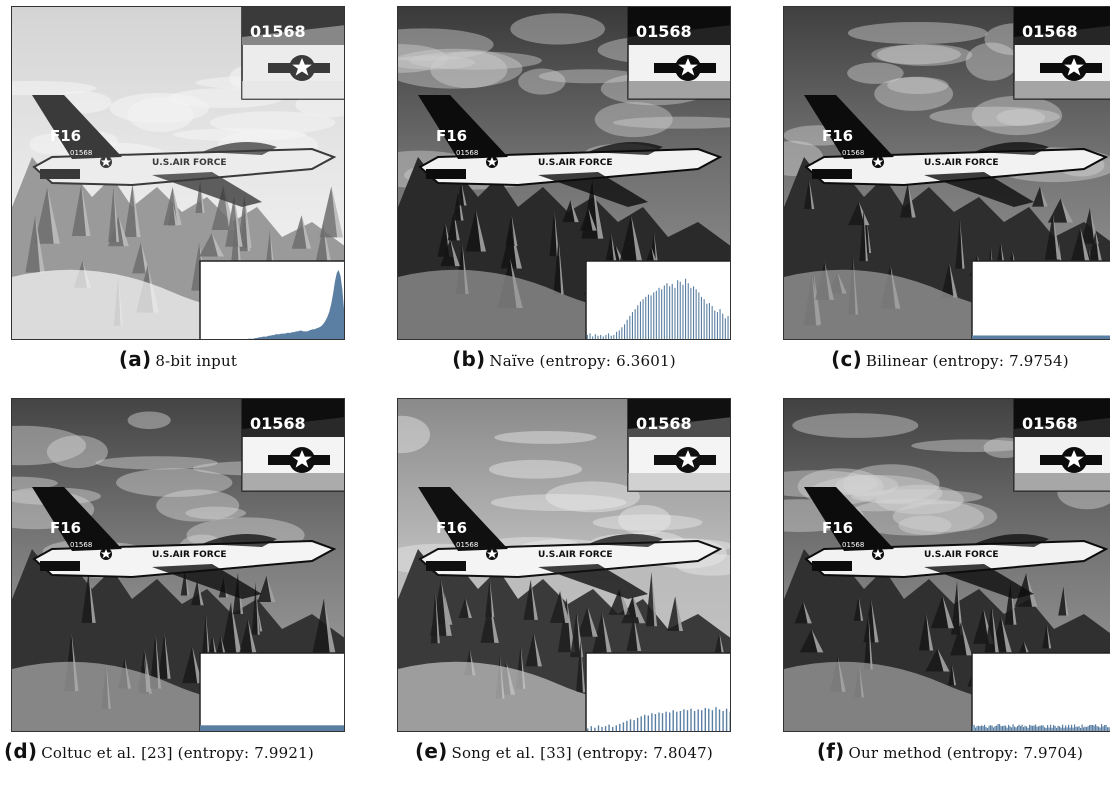 The height and width of the screenshot is (790, 1110). Describe the element at coordinates (564, 173) in the screenshot. I see `image-panel-b: F16 01568 U.S.AIR FORCE 01568` at that location.